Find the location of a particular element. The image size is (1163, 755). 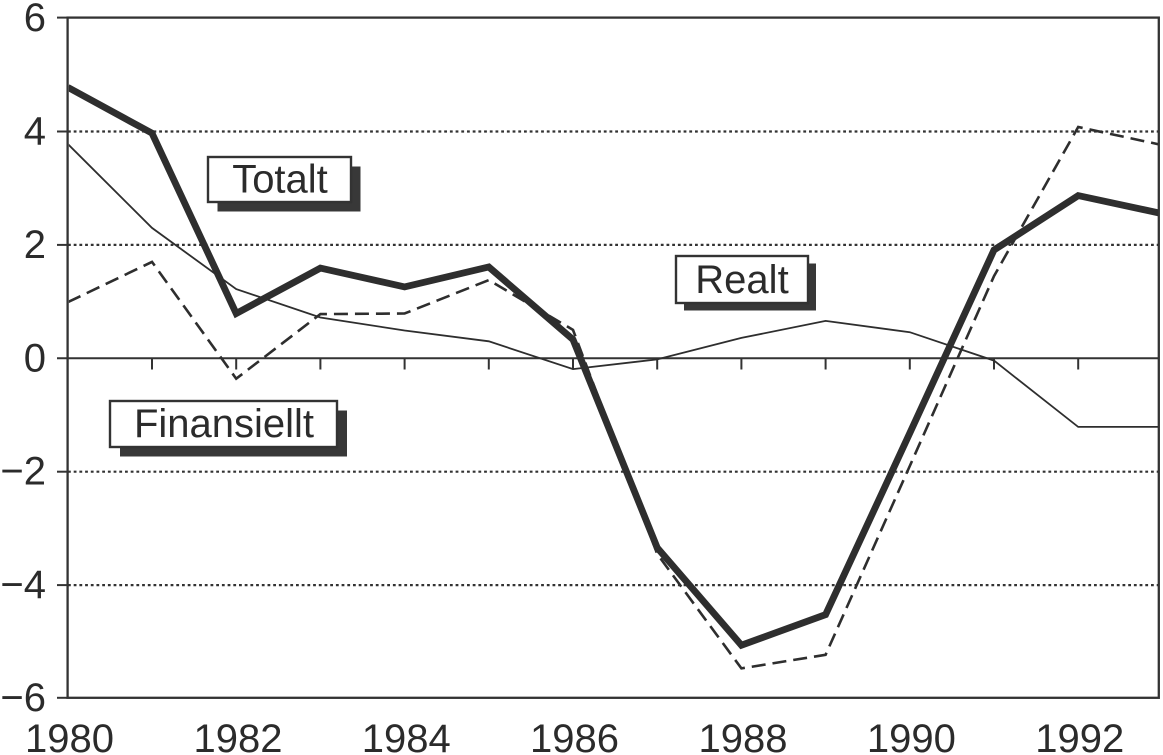

svg-text: 1992 is located at coordinates (1079, 736).